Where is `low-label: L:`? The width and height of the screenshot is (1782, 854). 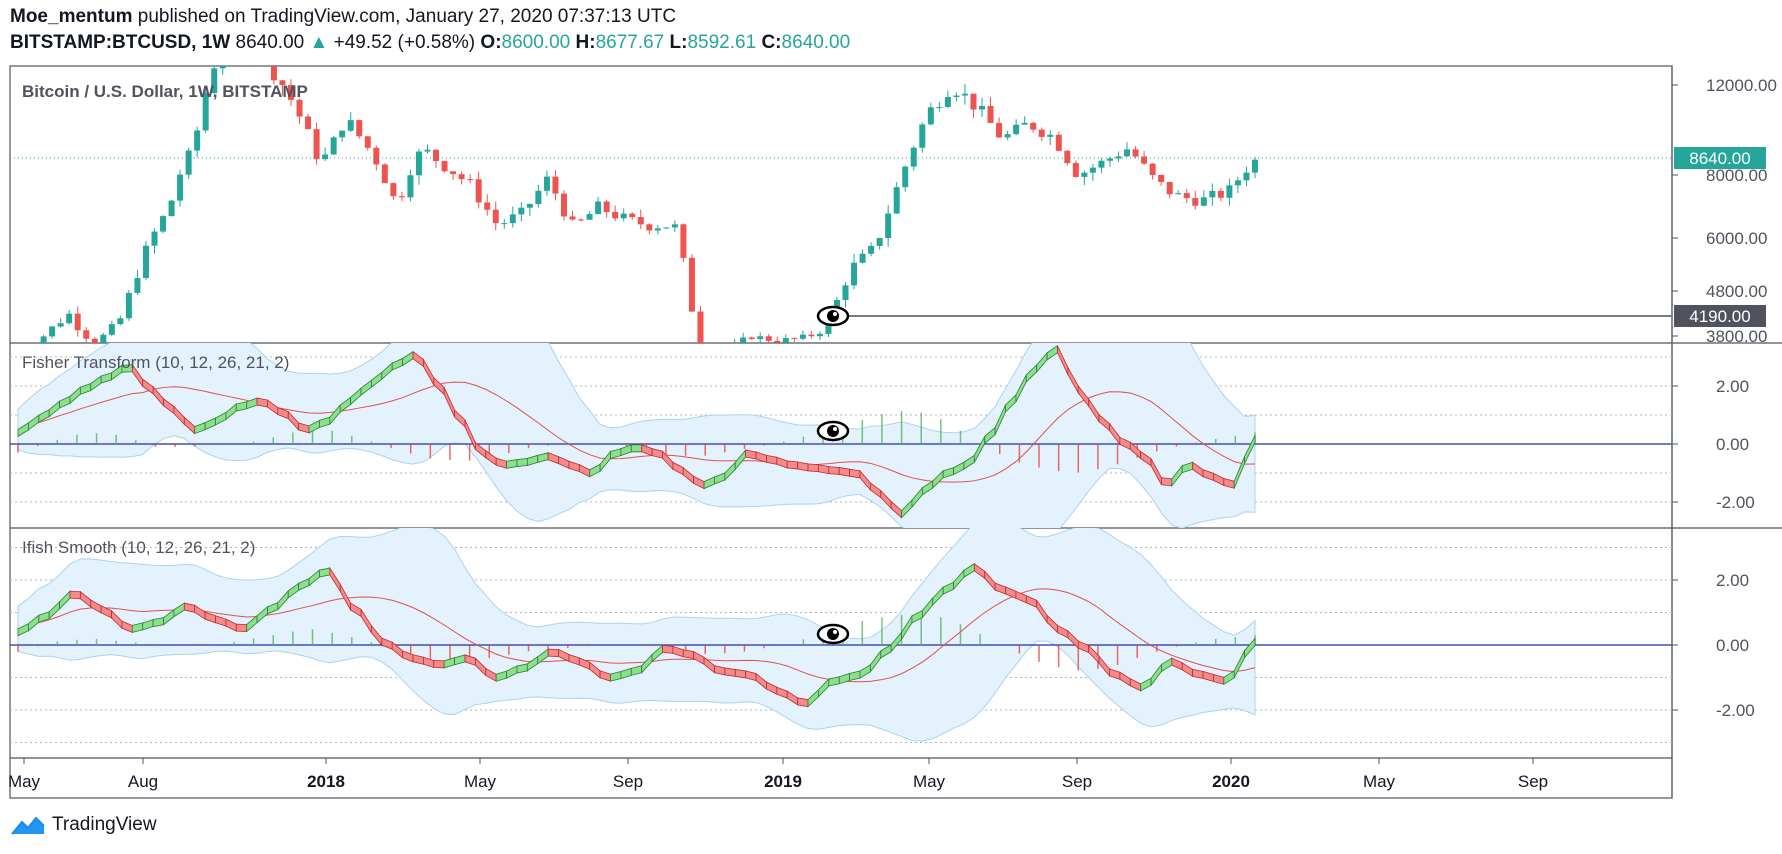
low-label: L: is located at coordinates (678, 42).